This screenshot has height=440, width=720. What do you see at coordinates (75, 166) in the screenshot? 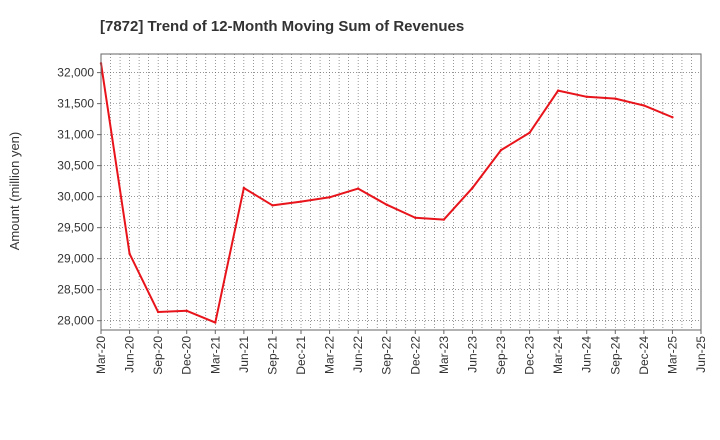
I see `y-tick-label: 30,500` at bounding box center [75, 166].